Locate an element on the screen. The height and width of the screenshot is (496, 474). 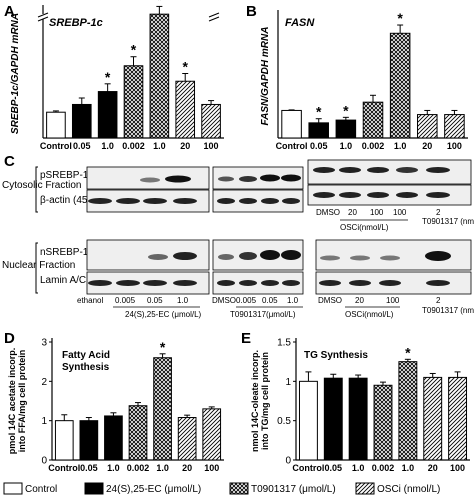
cytosolic-bracket is located at coordinates (36, 189).